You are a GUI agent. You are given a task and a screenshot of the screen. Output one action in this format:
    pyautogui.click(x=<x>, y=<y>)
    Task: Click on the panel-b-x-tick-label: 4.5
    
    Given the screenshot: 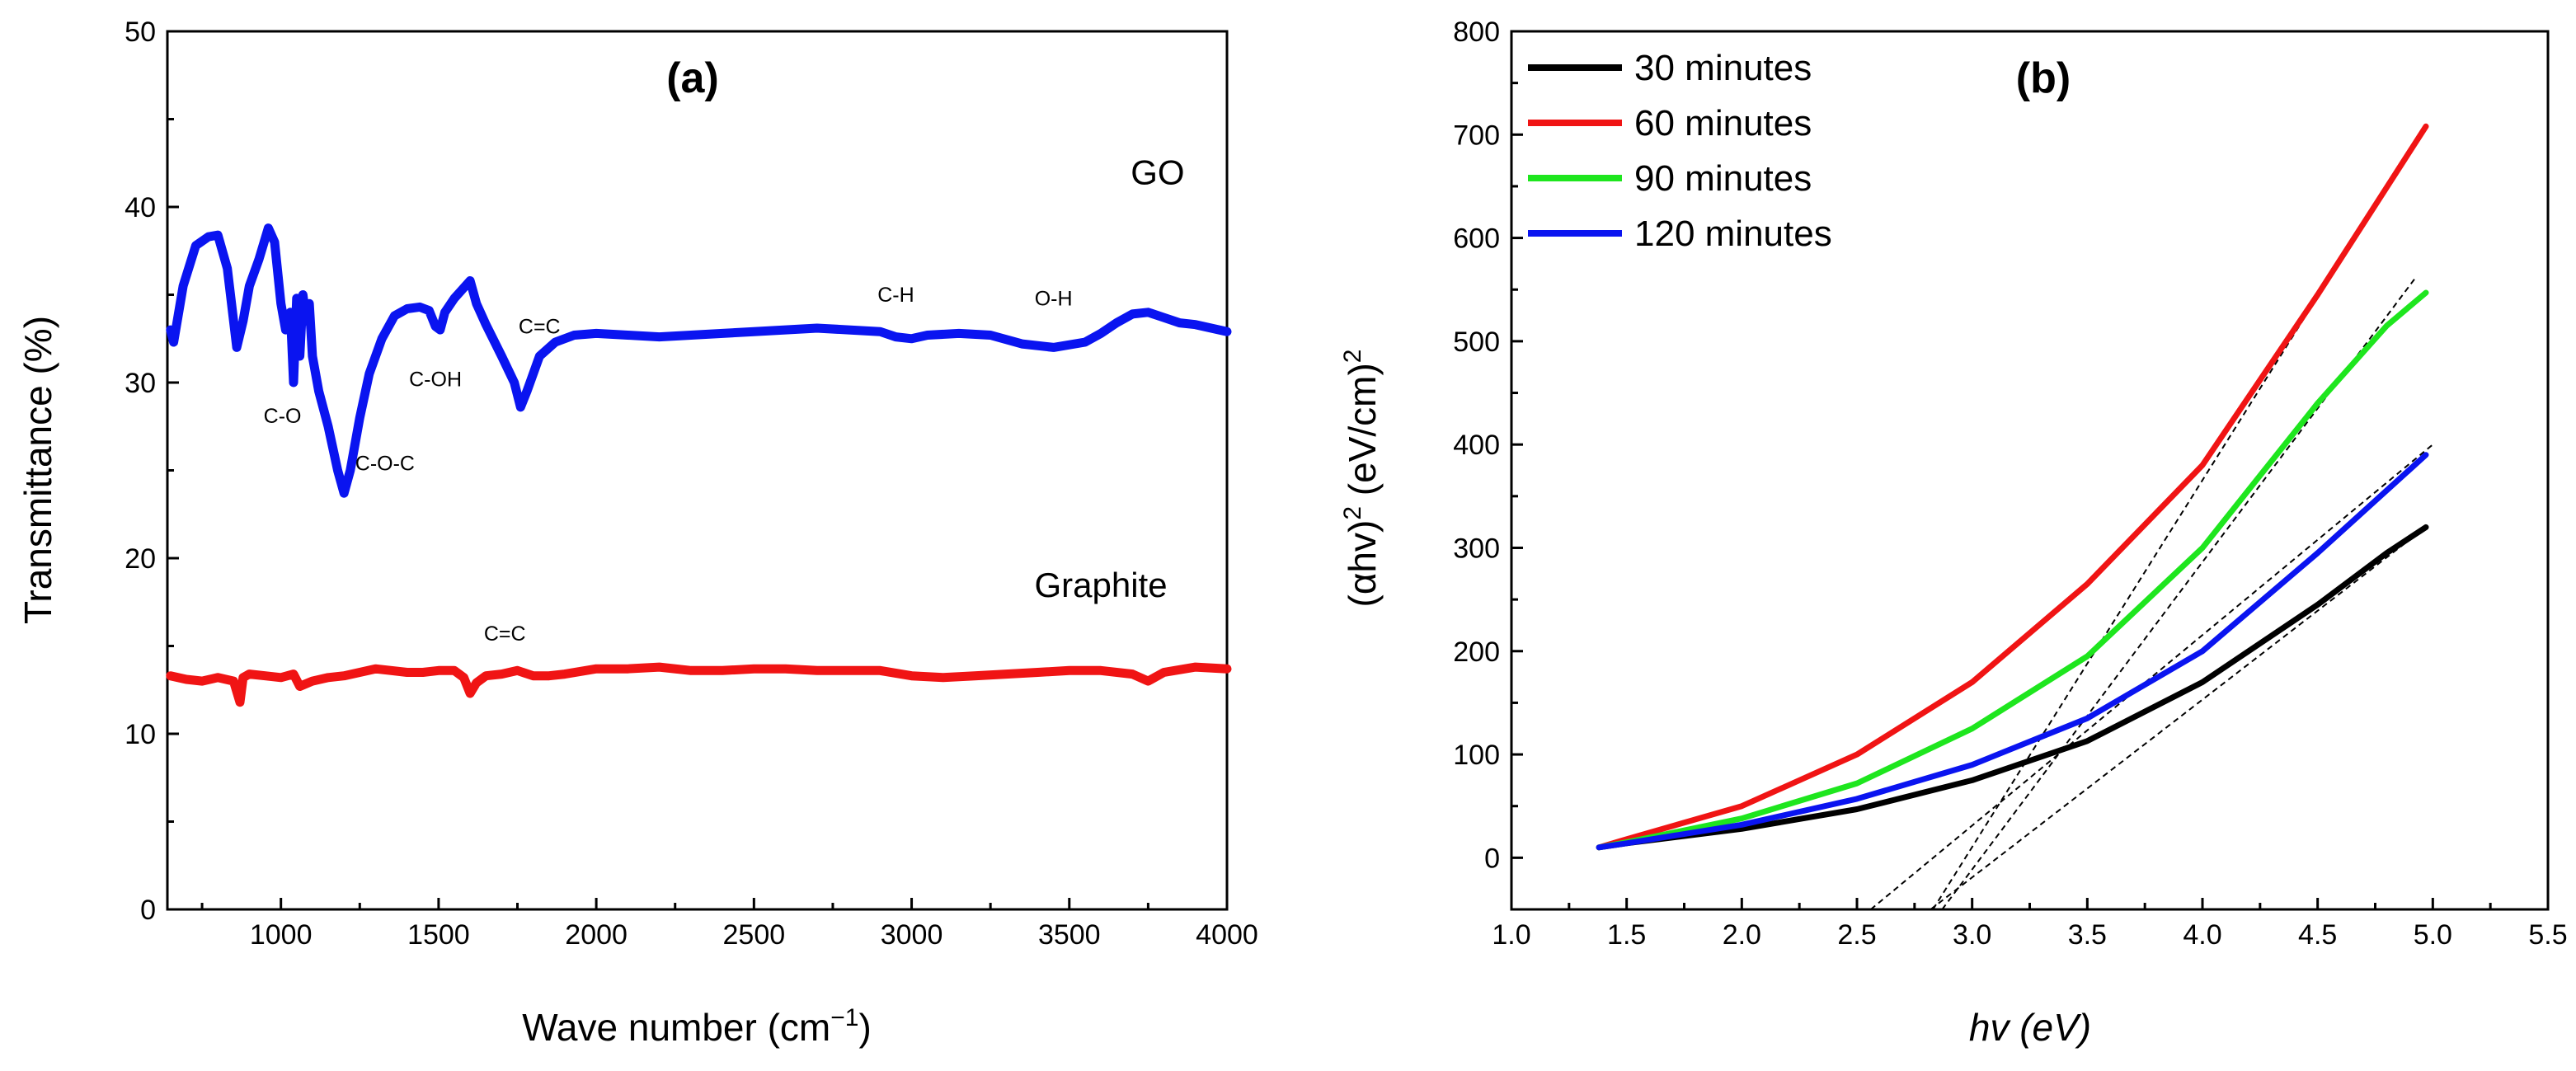 What is the action you would take?
    pyautogui.click(x=2317, y=935)
    